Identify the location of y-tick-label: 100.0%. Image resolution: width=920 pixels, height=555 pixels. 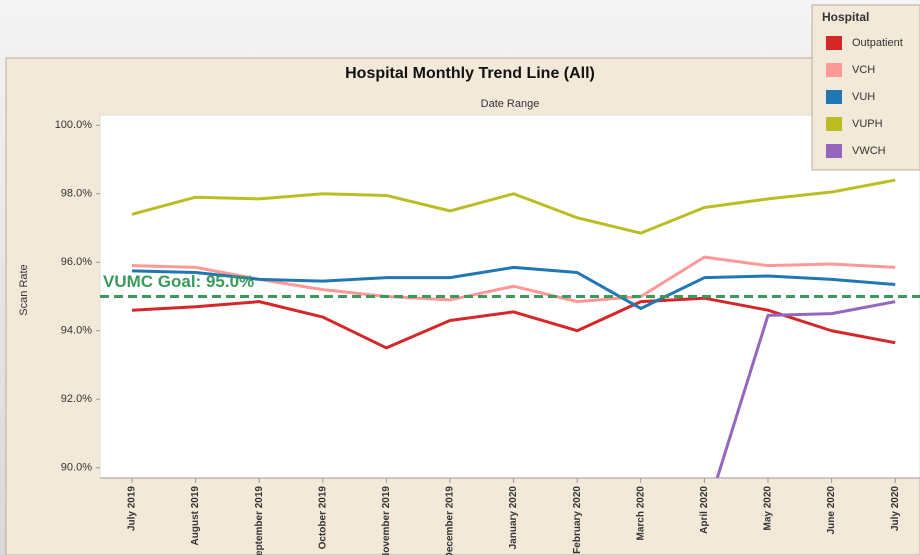
(74, 125).